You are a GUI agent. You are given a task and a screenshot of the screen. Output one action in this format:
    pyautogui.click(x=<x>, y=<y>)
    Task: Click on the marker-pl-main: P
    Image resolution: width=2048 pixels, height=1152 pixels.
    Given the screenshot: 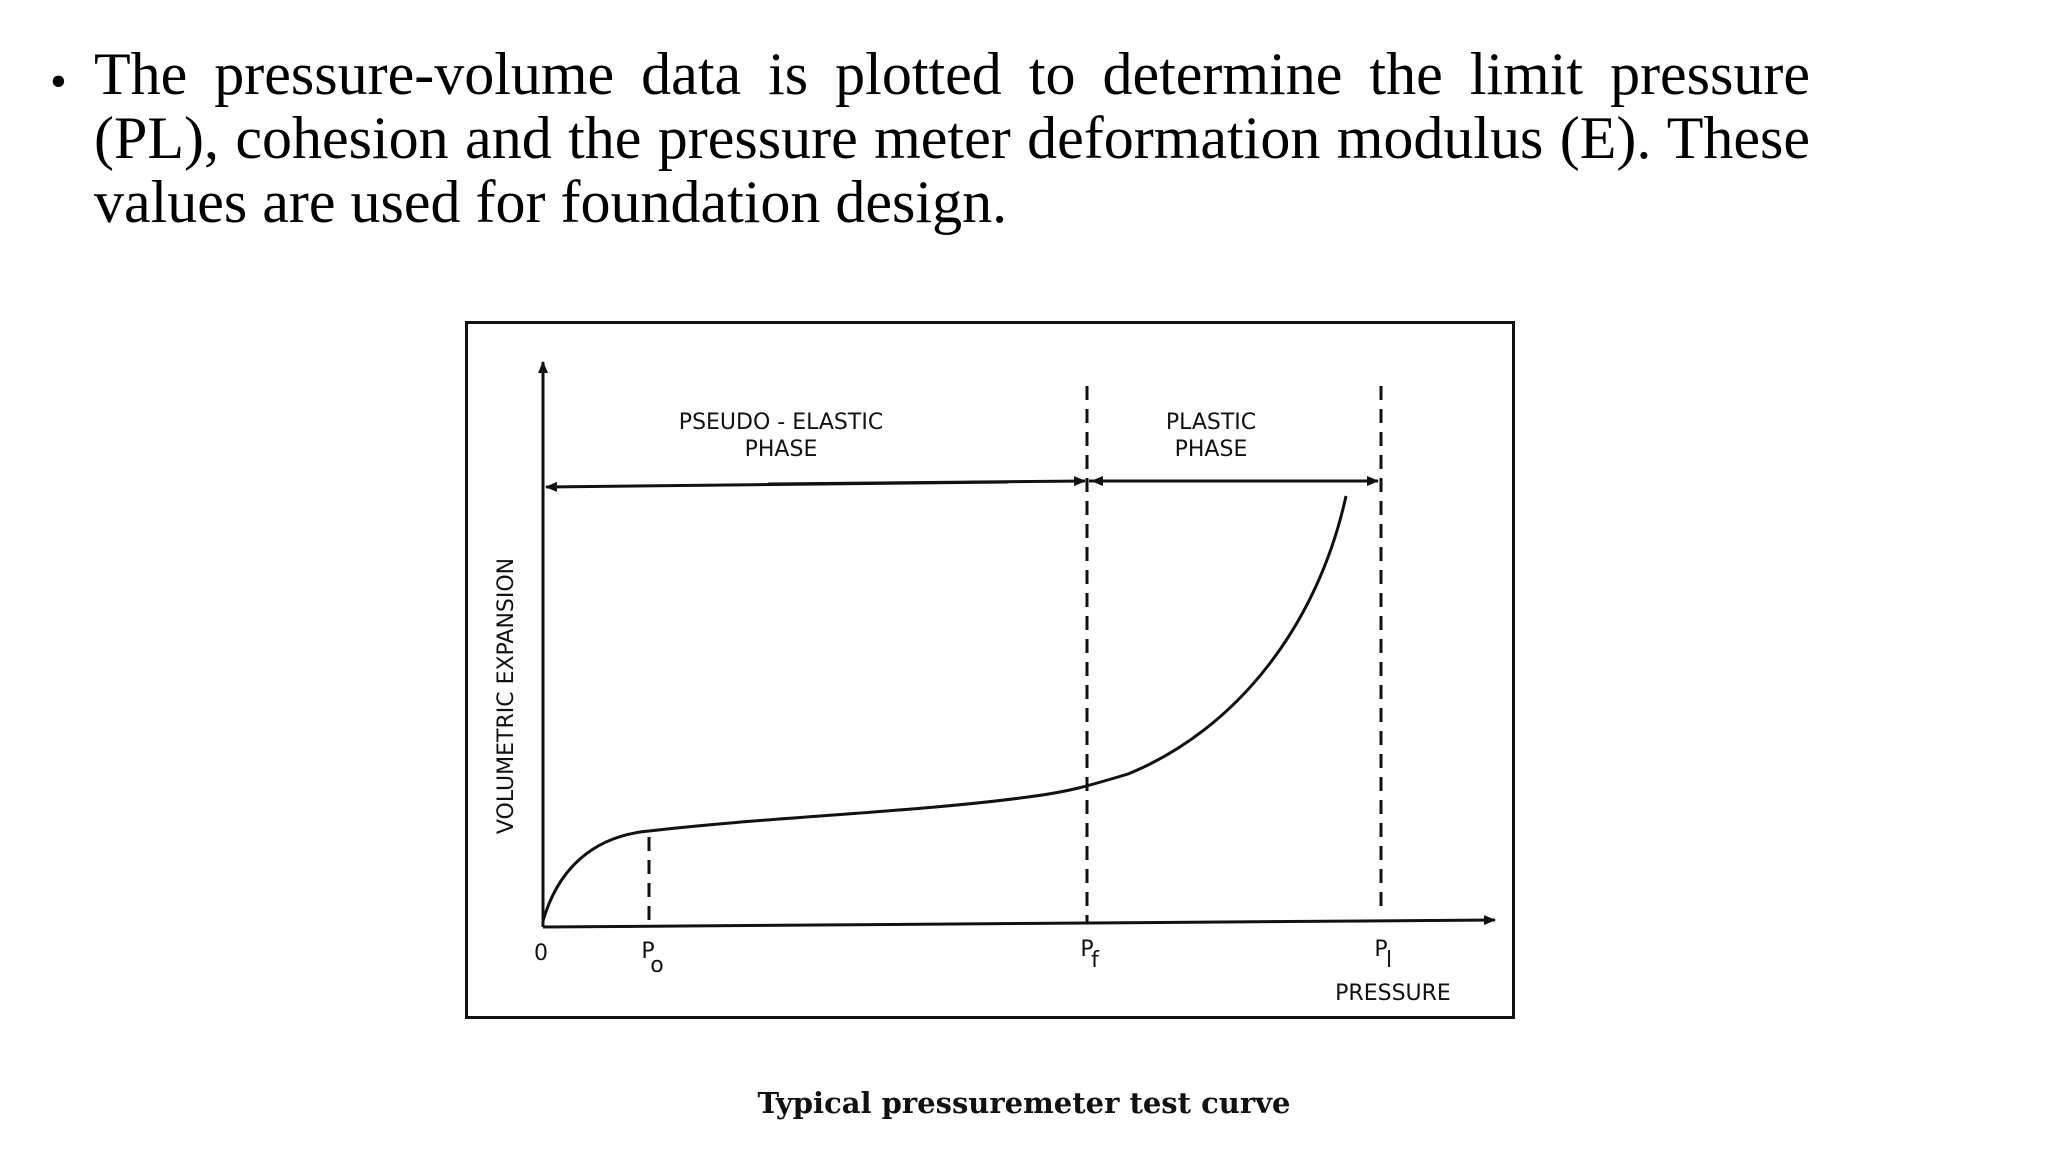 What is the action you would take?
    pyautogui.click(x=1380, y=949)
    